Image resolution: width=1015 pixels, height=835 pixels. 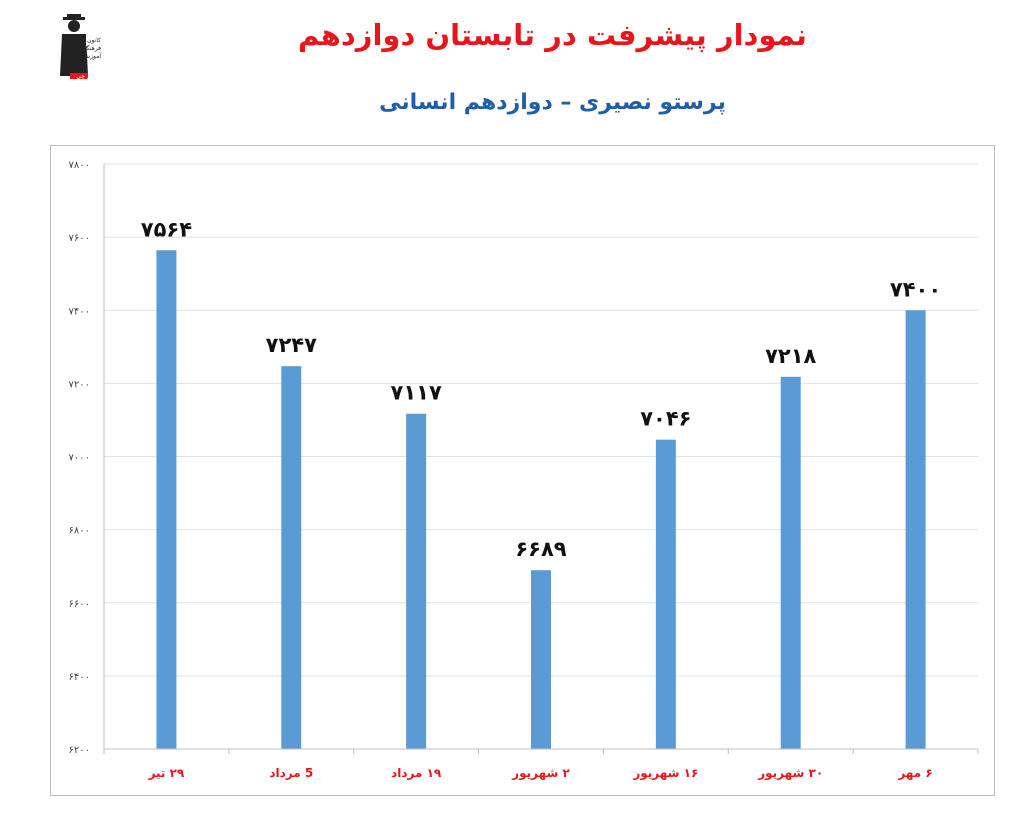 What do you see at coordinates (79, 238) in the screenshot?
I see `y-tick-label: ۷۶۰۰` at bounding box center [79, 238].